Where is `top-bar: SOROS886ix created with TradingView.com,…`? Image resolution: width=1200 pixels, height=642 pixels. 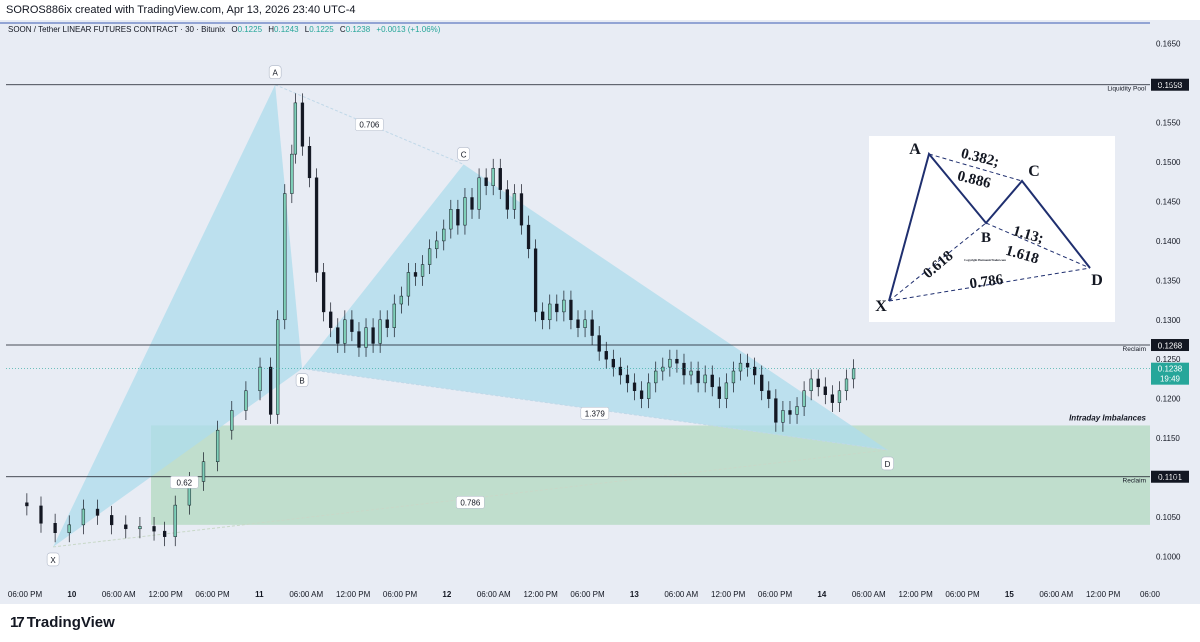
top-bar: SOROS886ix created with TradingView.com,… is located at coordinates (600, 10).